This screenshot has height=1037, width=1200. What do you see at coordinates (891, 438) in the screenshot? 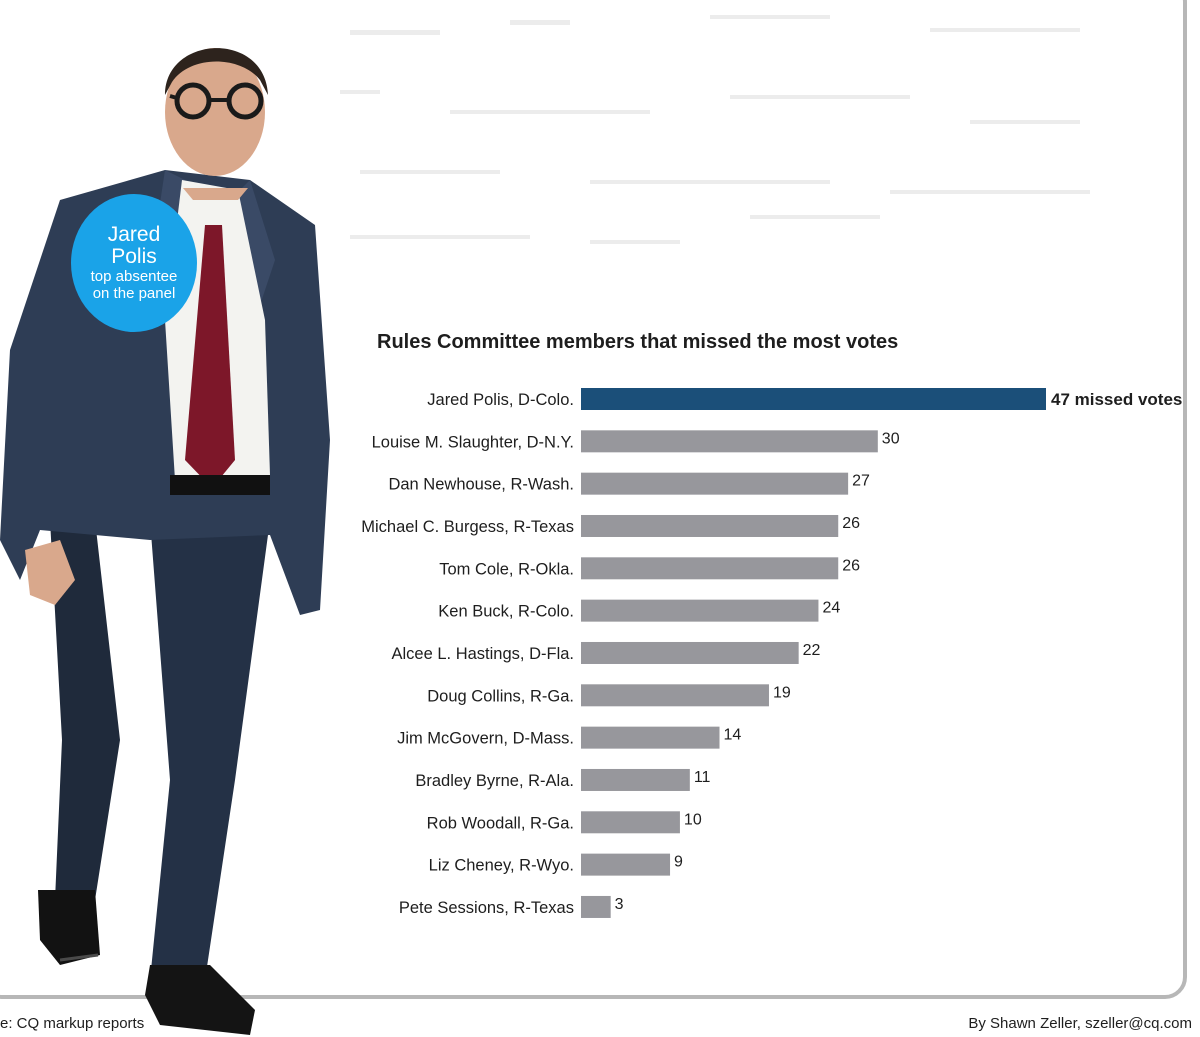
I see `value-label: 30` at bounding box center [891, 438].